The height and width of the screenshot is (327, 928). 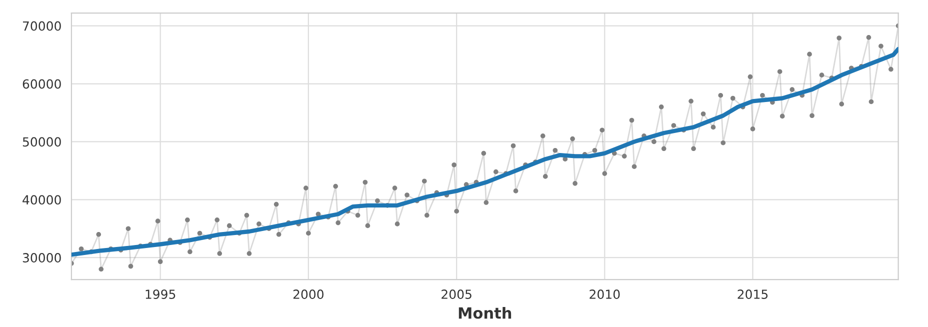 I want to click on y-tick-label: 50000, so click(x=41, y=142).